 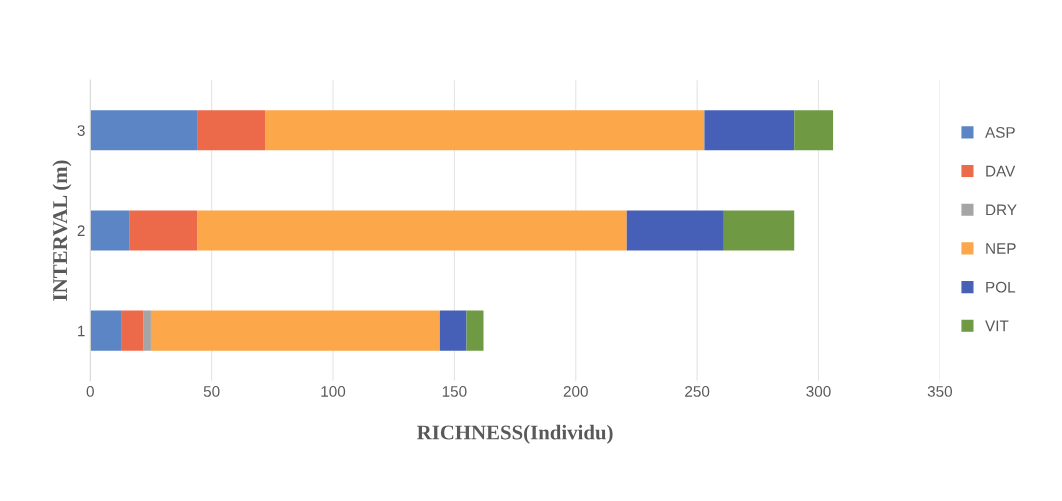 I want to click on legend-label: DAV, so click(x=1001, y=171).